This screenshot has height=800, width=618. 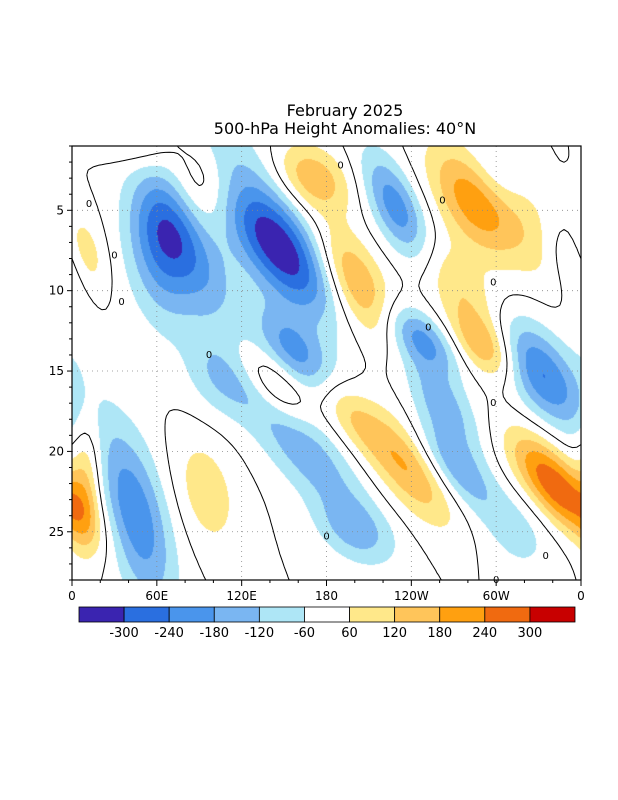 I want to click on y-tick-label: 20, so click(x=56, y=451).